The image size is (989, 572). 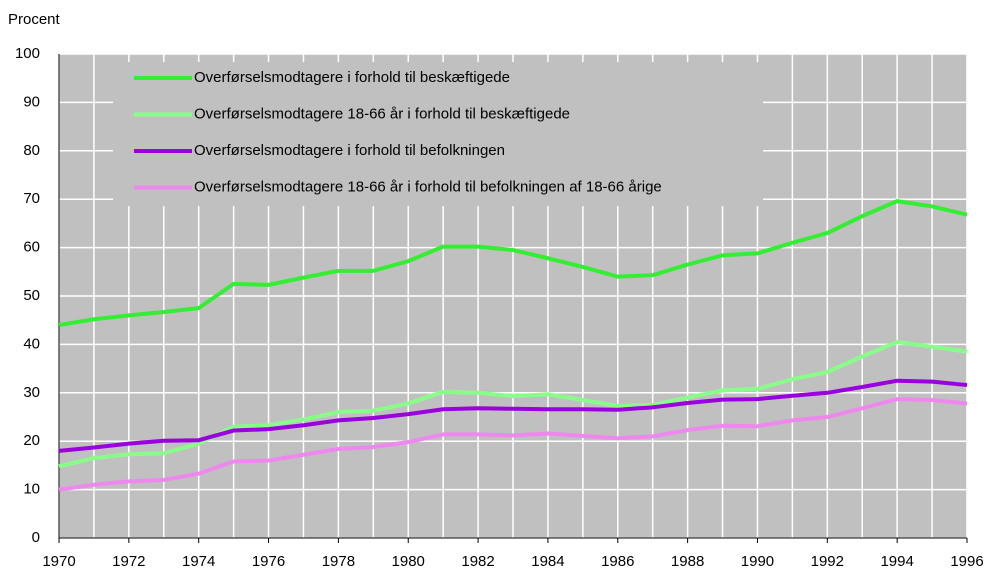 What do you see at coordinates (31, 101) in the screenshot?
I see `y-tick-label: 90` at bounding box center [31, 101].